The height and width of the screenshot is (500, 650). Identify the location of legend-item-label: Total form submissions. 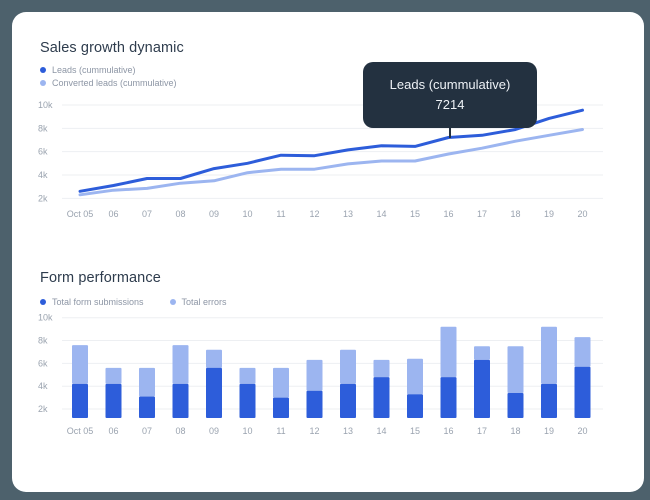
(98, 301).